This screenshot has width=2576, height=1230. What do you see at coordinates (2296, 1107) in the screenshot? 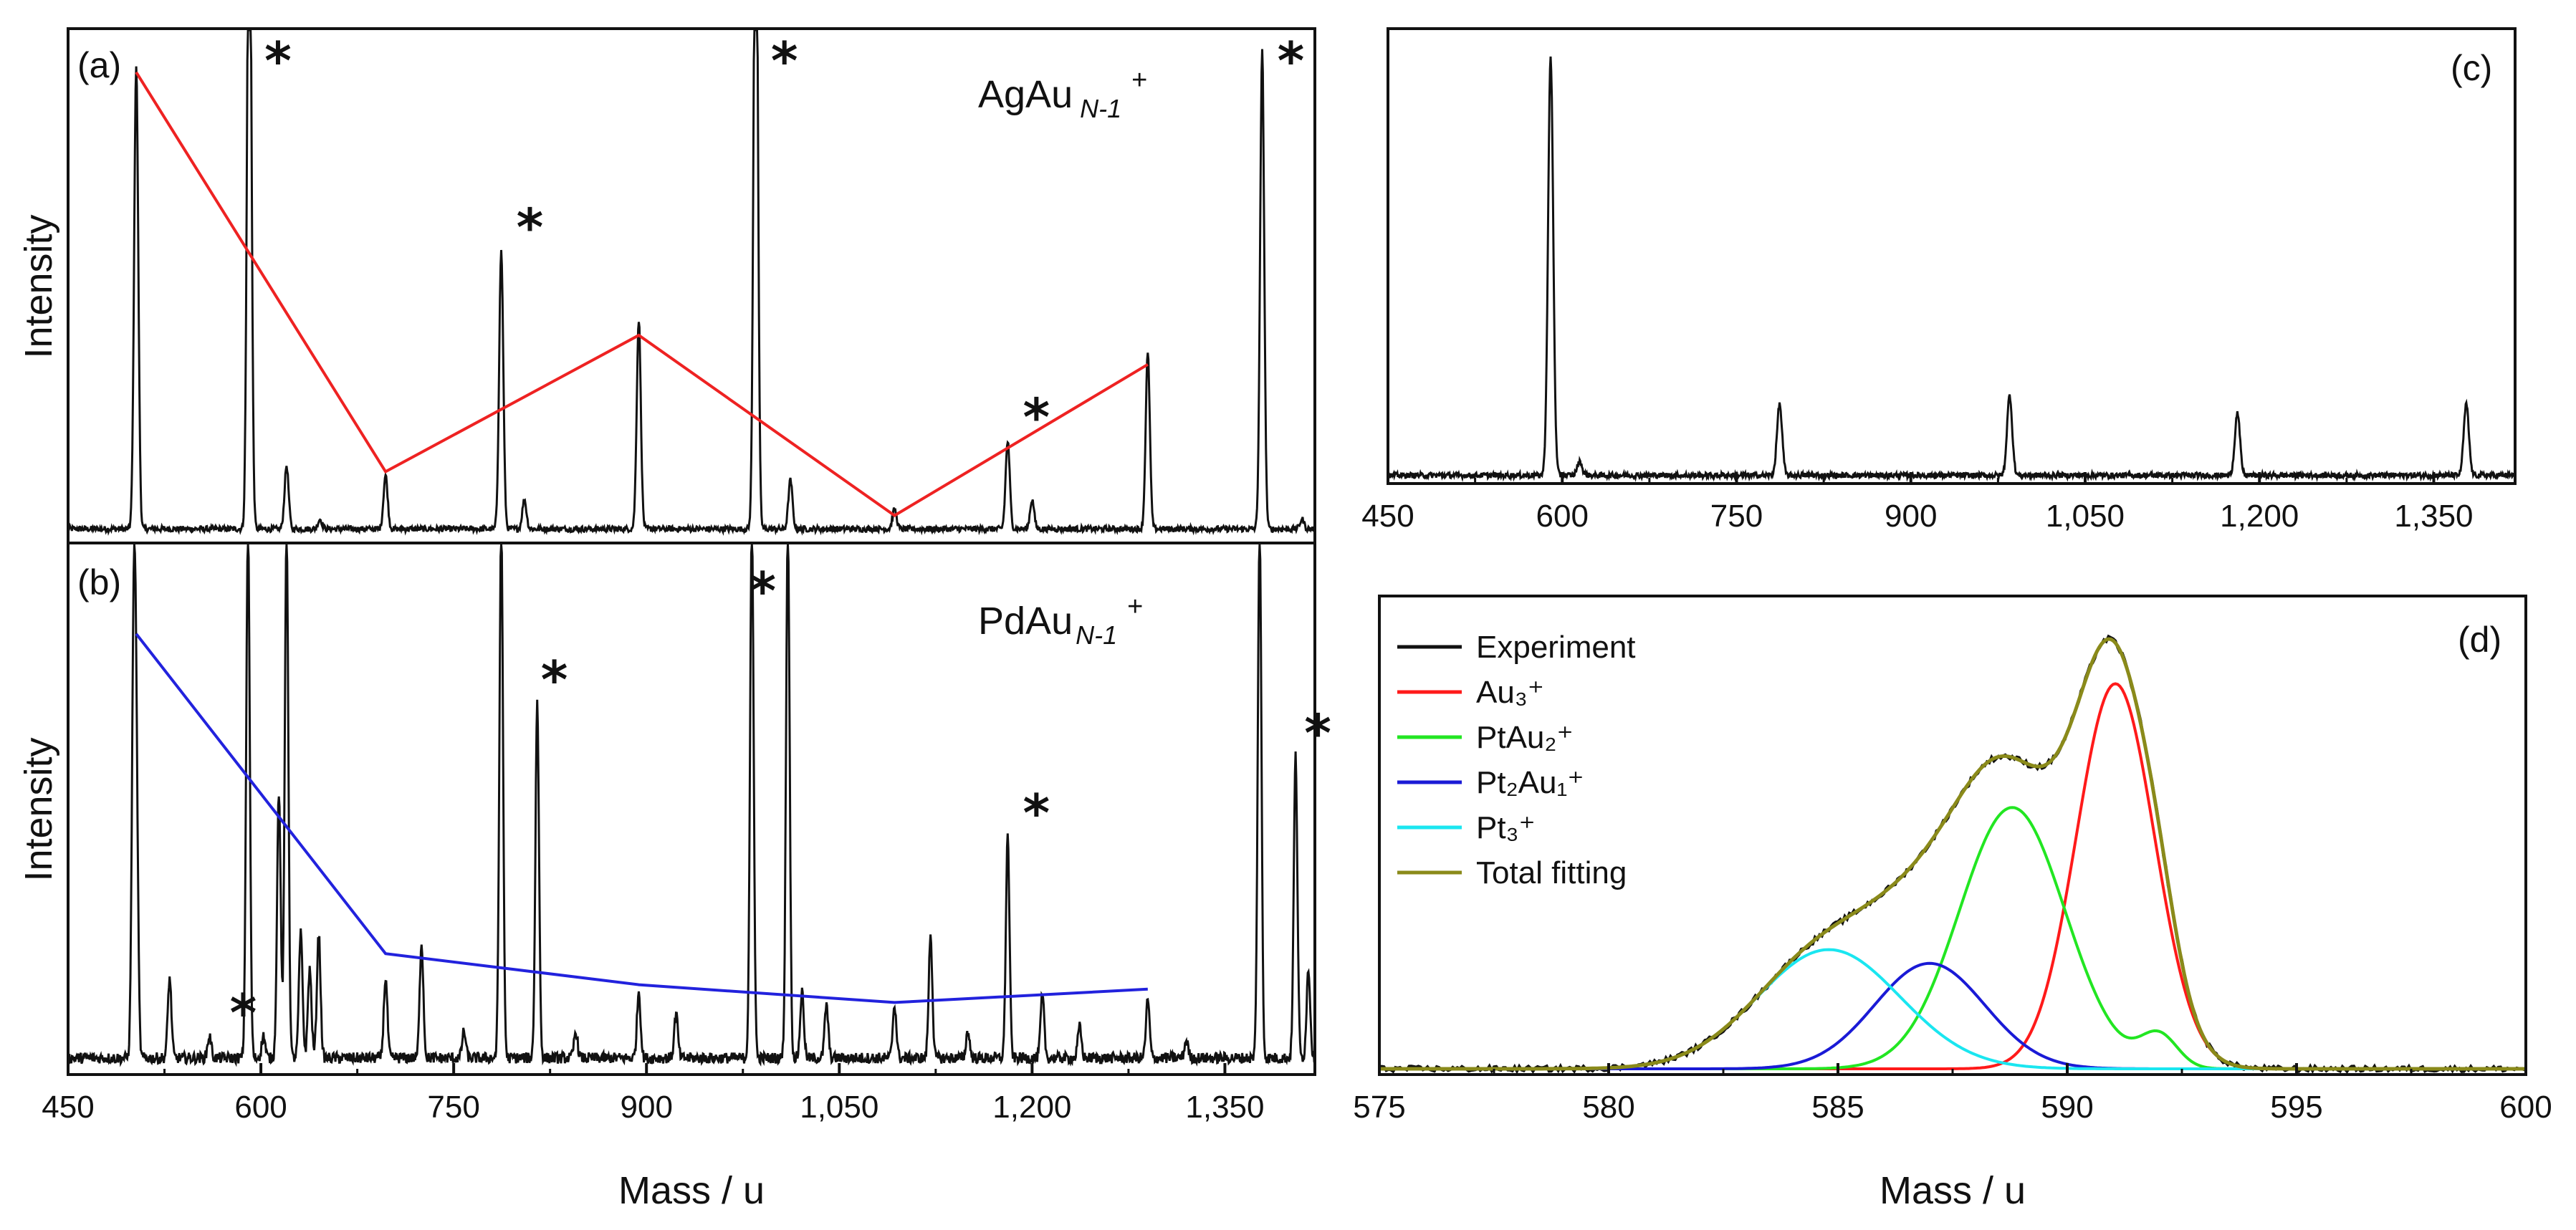
I see `x-tick-label: 595` at bounding box center [2296, 1107].